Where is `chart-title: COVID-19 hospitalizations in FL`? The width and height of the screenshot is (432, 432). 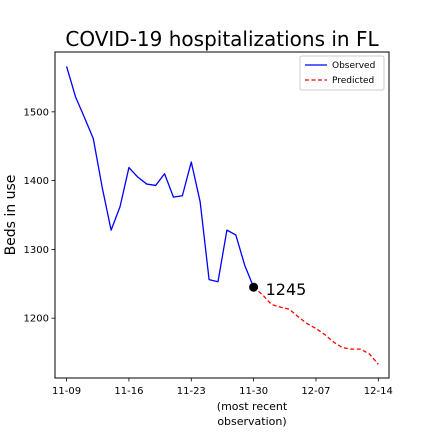
chart-title: COVID-19 hospitalizations in FL is located at coordinates (222, 39).